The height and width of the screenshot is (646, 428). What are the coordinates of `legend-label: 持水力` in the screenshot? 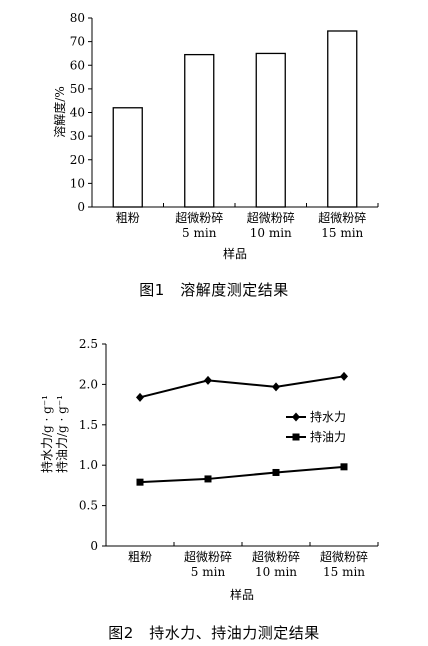 It's located at (328, 416).